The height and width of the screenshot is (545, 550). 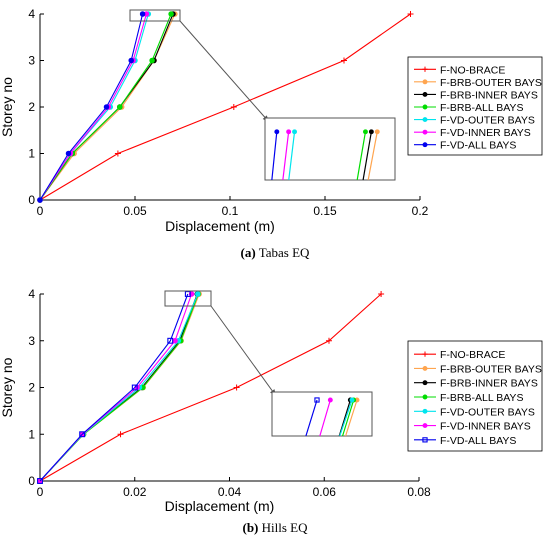 What do you see at coordinates (31, 341) in the screenshot?
I see `y-tick-label: 3` at bounding box center [31, 341].